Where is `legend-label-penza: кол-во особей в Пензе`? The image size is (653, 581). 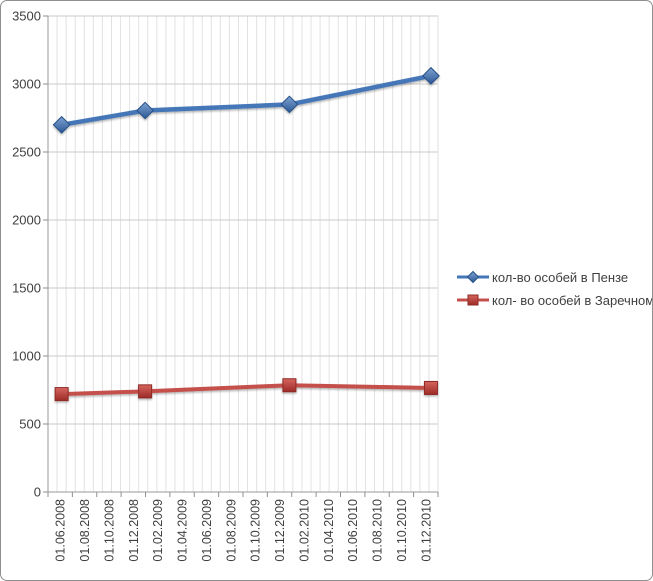 legend-label-penza: кол-во особей в Пензе is located at coordinates (560, 277).